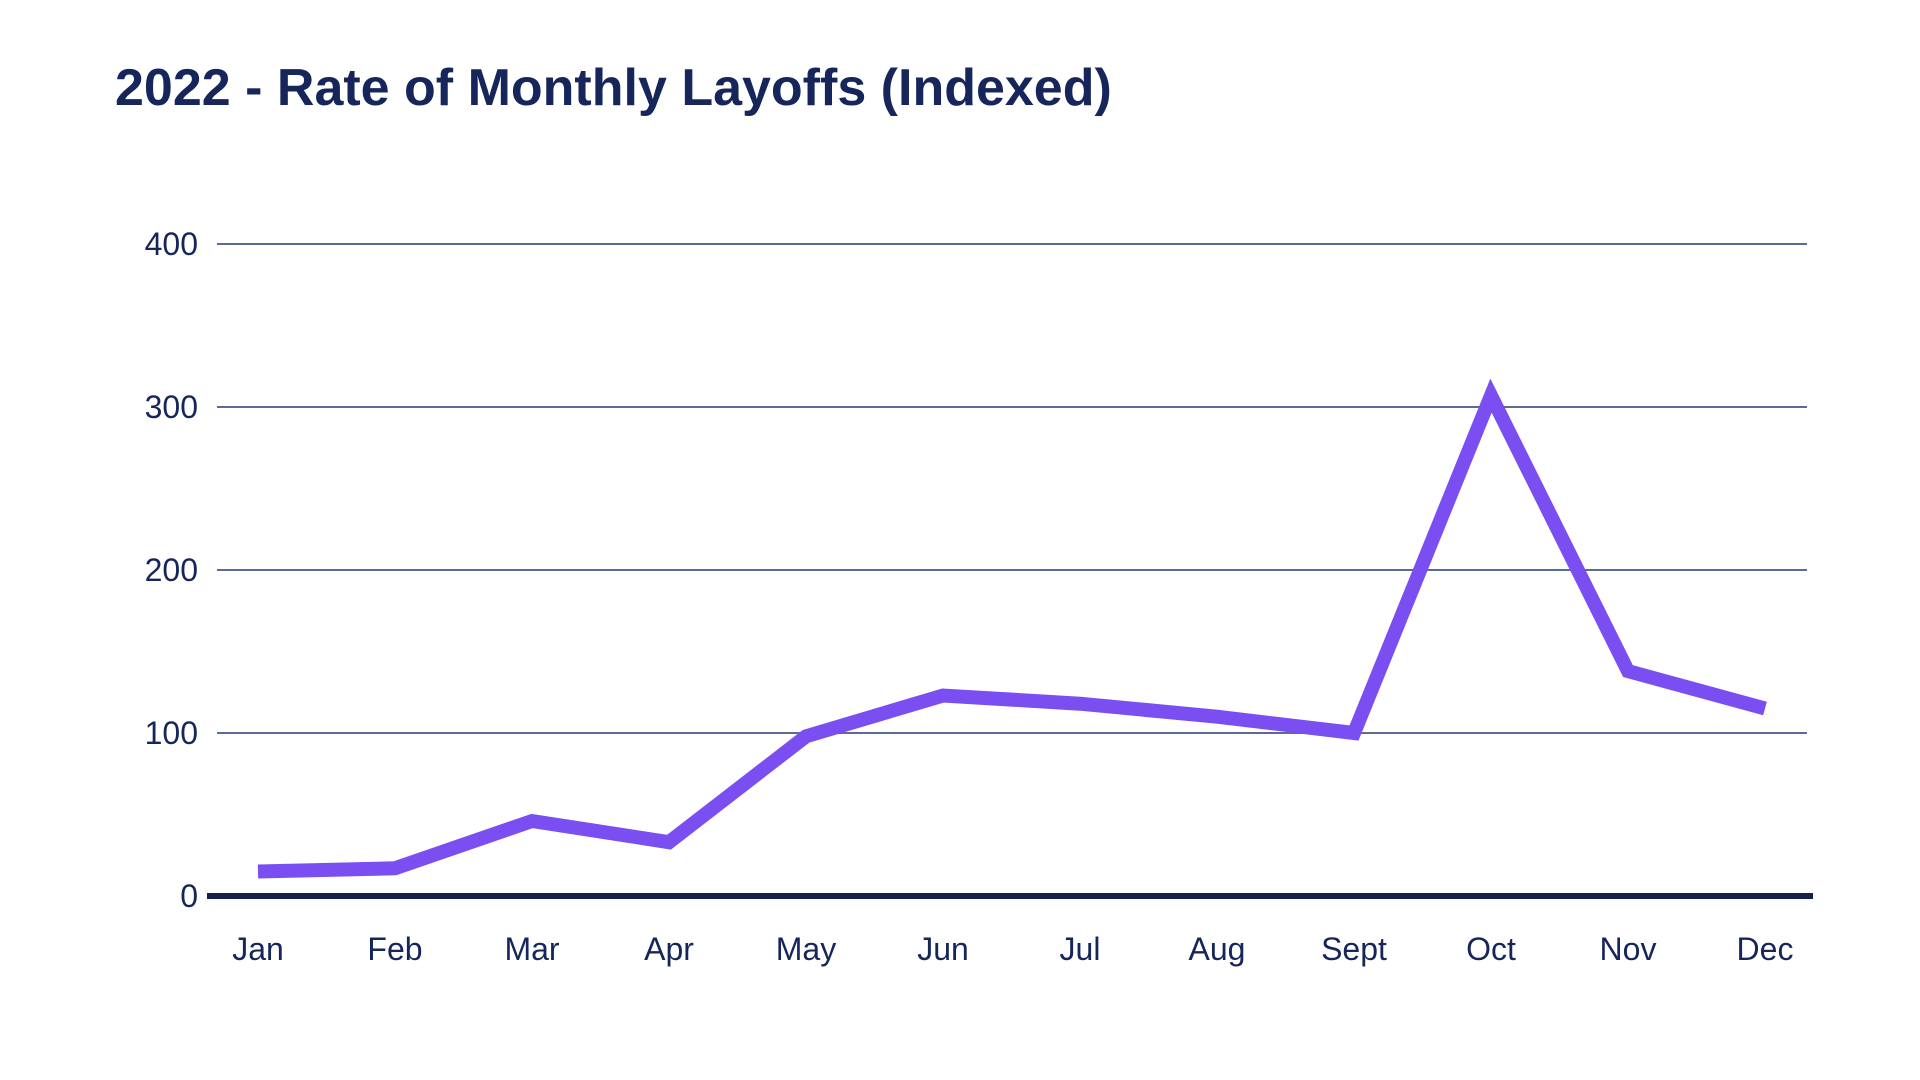 Image resolution: width=1920 pixels, height=1080 pixels. I want to click on x-tick-label-nov: Nov, so click(1628, 949).